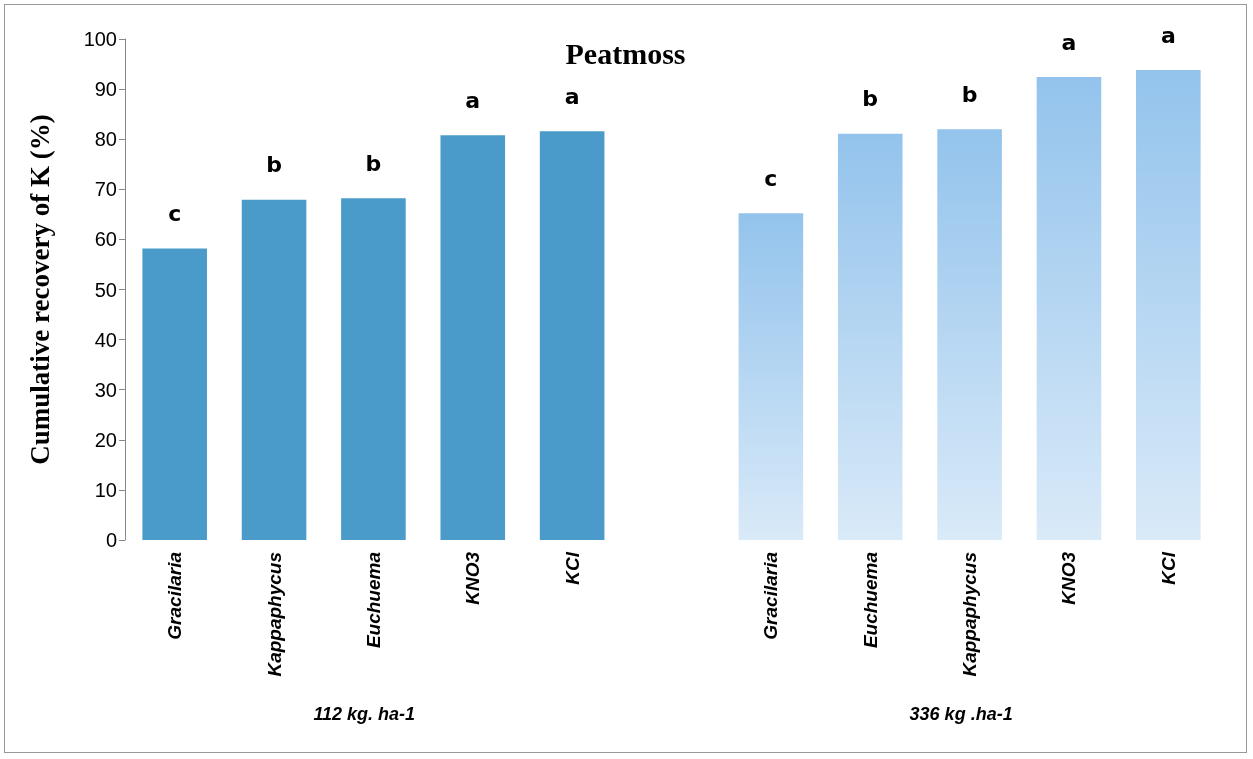 This screenshot has height=759, width=1253. I want to click on y-axis-title: Cumulative recovery of K (%), so click(39, 289).